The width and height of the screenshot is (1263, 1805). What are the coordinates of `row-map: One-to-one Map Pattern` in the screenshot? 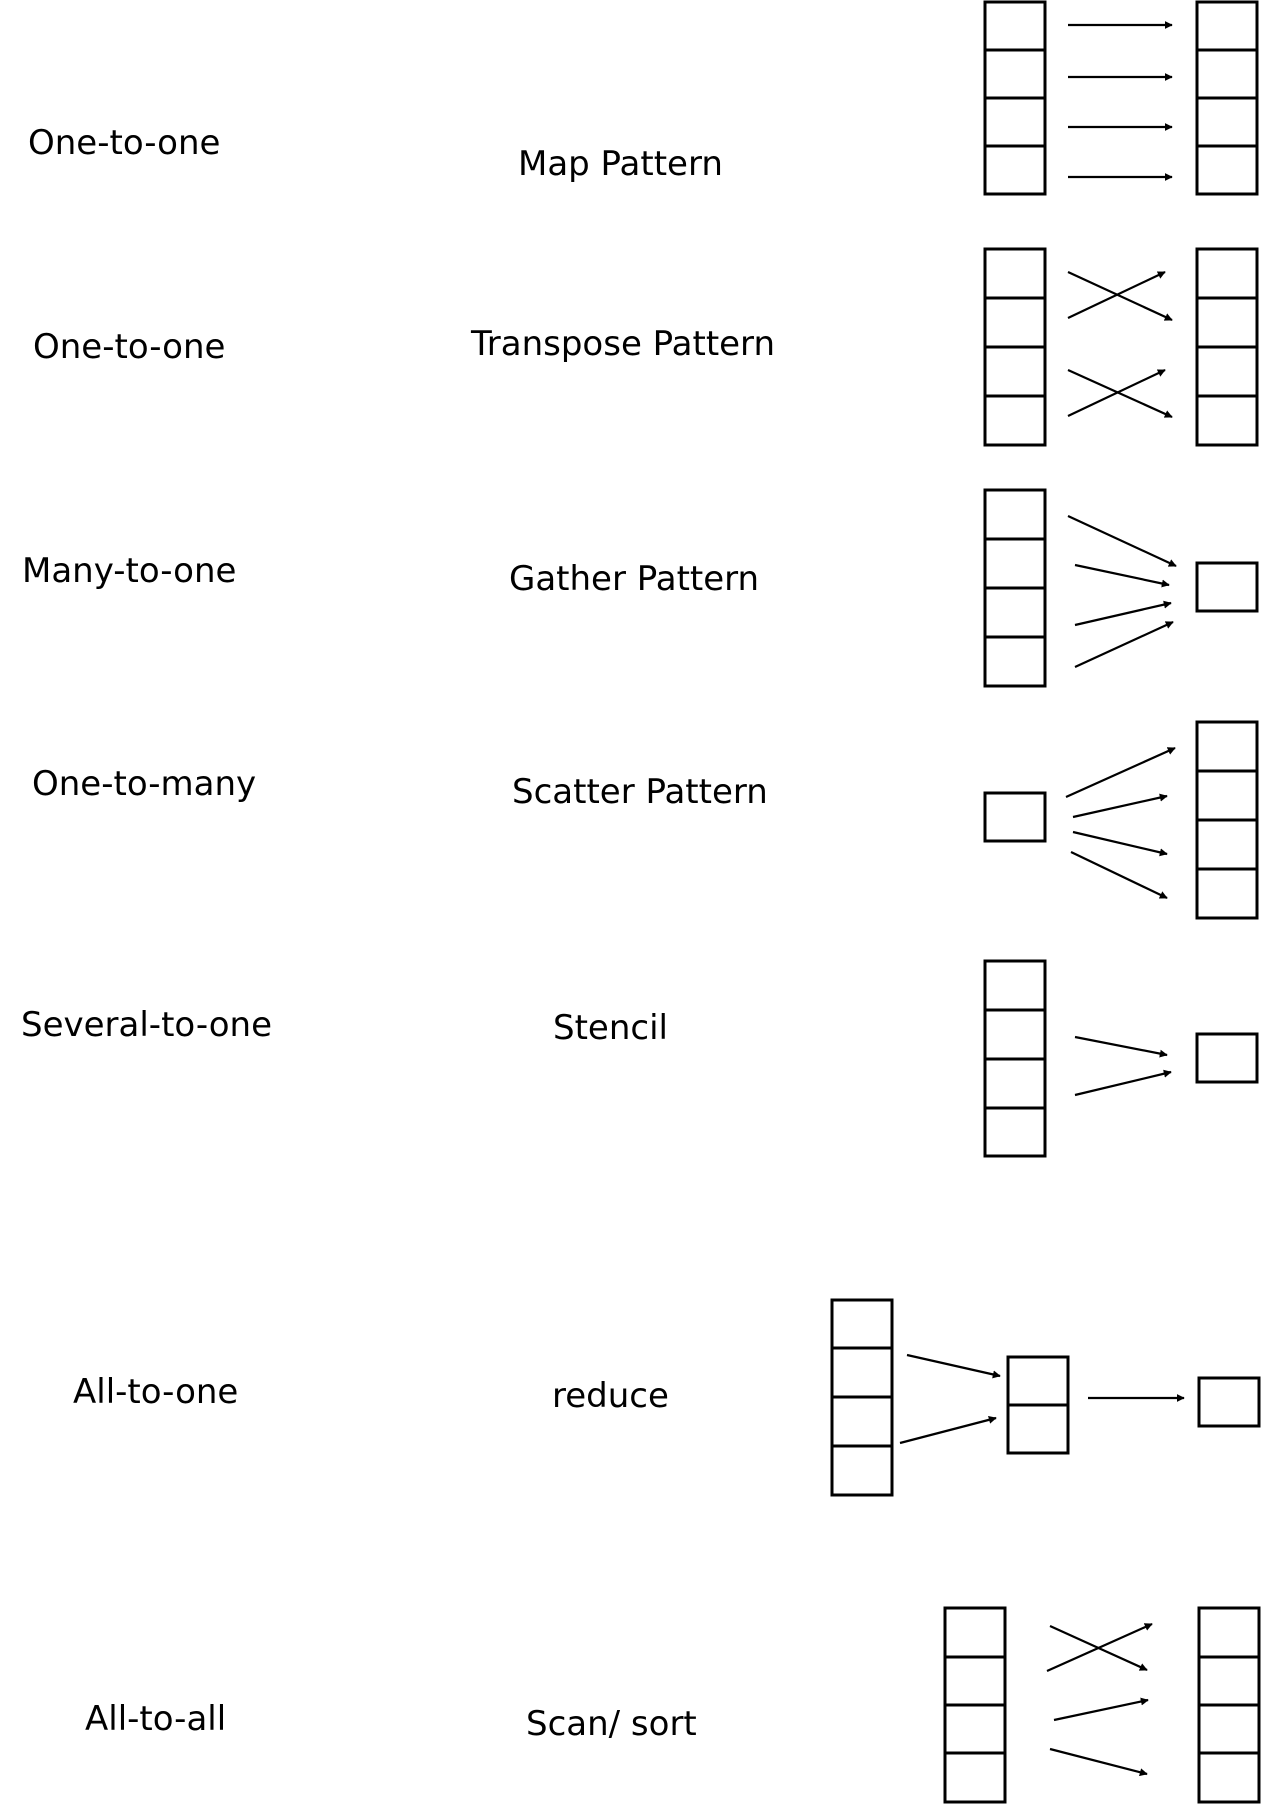 It's located at (643, 98).